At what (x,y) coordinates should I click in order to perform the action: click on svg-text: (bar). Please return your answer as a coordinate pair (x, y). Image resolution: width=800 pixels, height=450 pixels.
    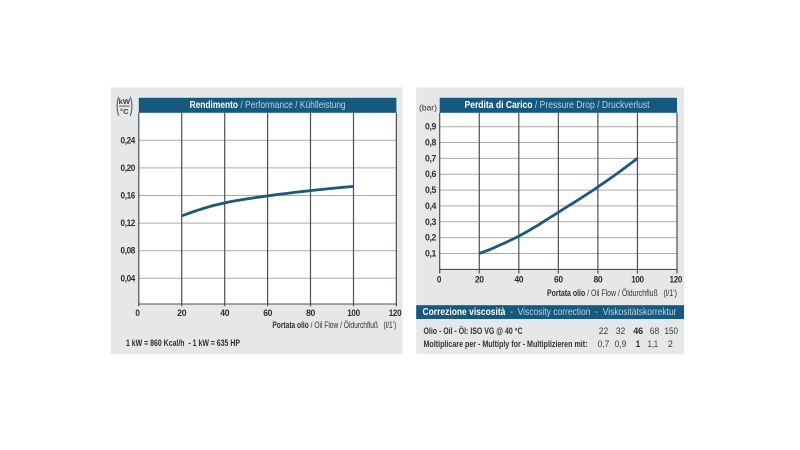
    Looking at the image, I should click on (428, 108).